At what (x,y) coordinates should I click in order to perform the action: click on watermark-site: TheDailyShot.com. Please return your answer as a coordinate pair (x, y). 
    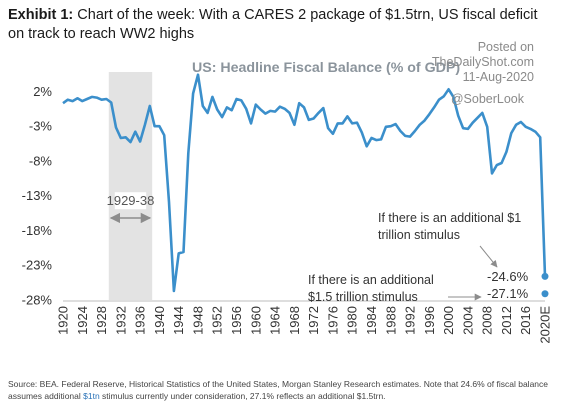
    Looking at the image, I should click on (482, 62).